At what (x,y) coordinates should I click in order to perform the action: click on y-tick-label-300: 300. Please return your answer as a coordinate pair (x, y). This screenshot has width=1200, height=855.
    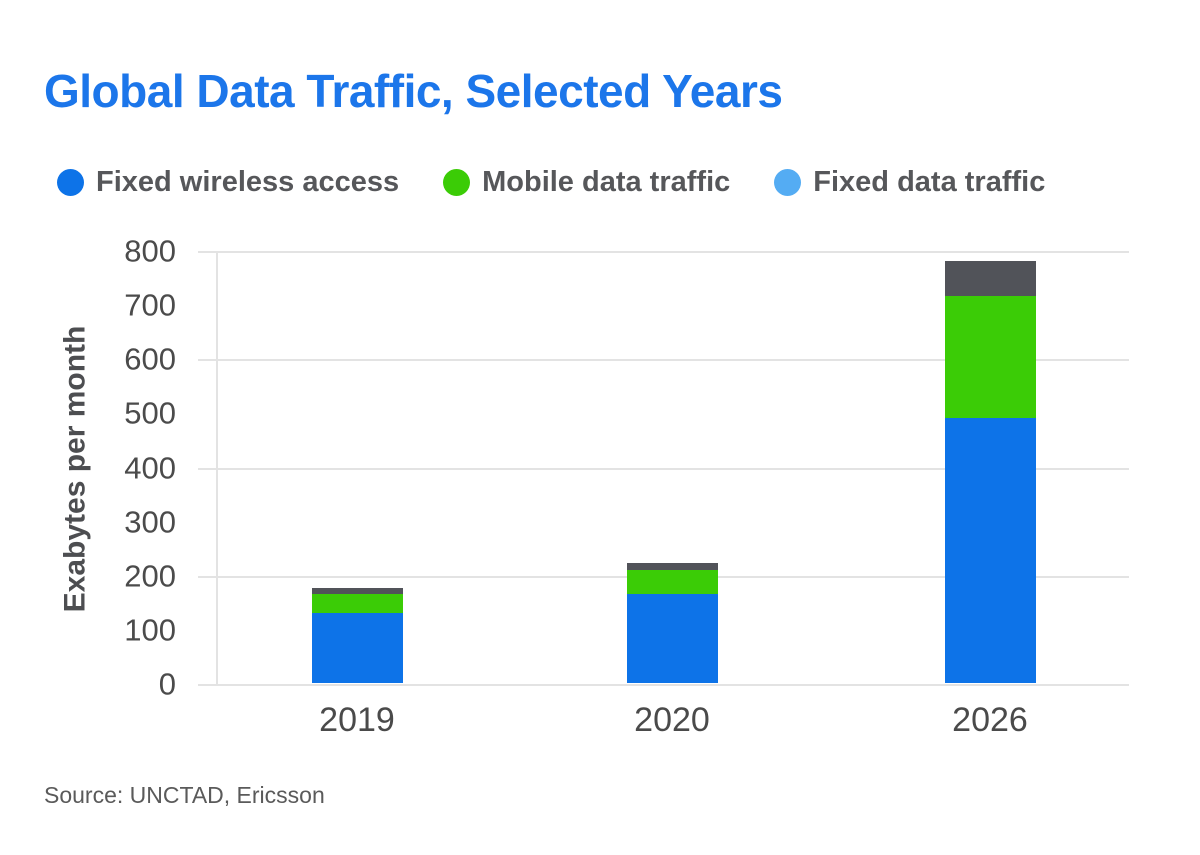
    Looking at the image, I should click on (150, 521).